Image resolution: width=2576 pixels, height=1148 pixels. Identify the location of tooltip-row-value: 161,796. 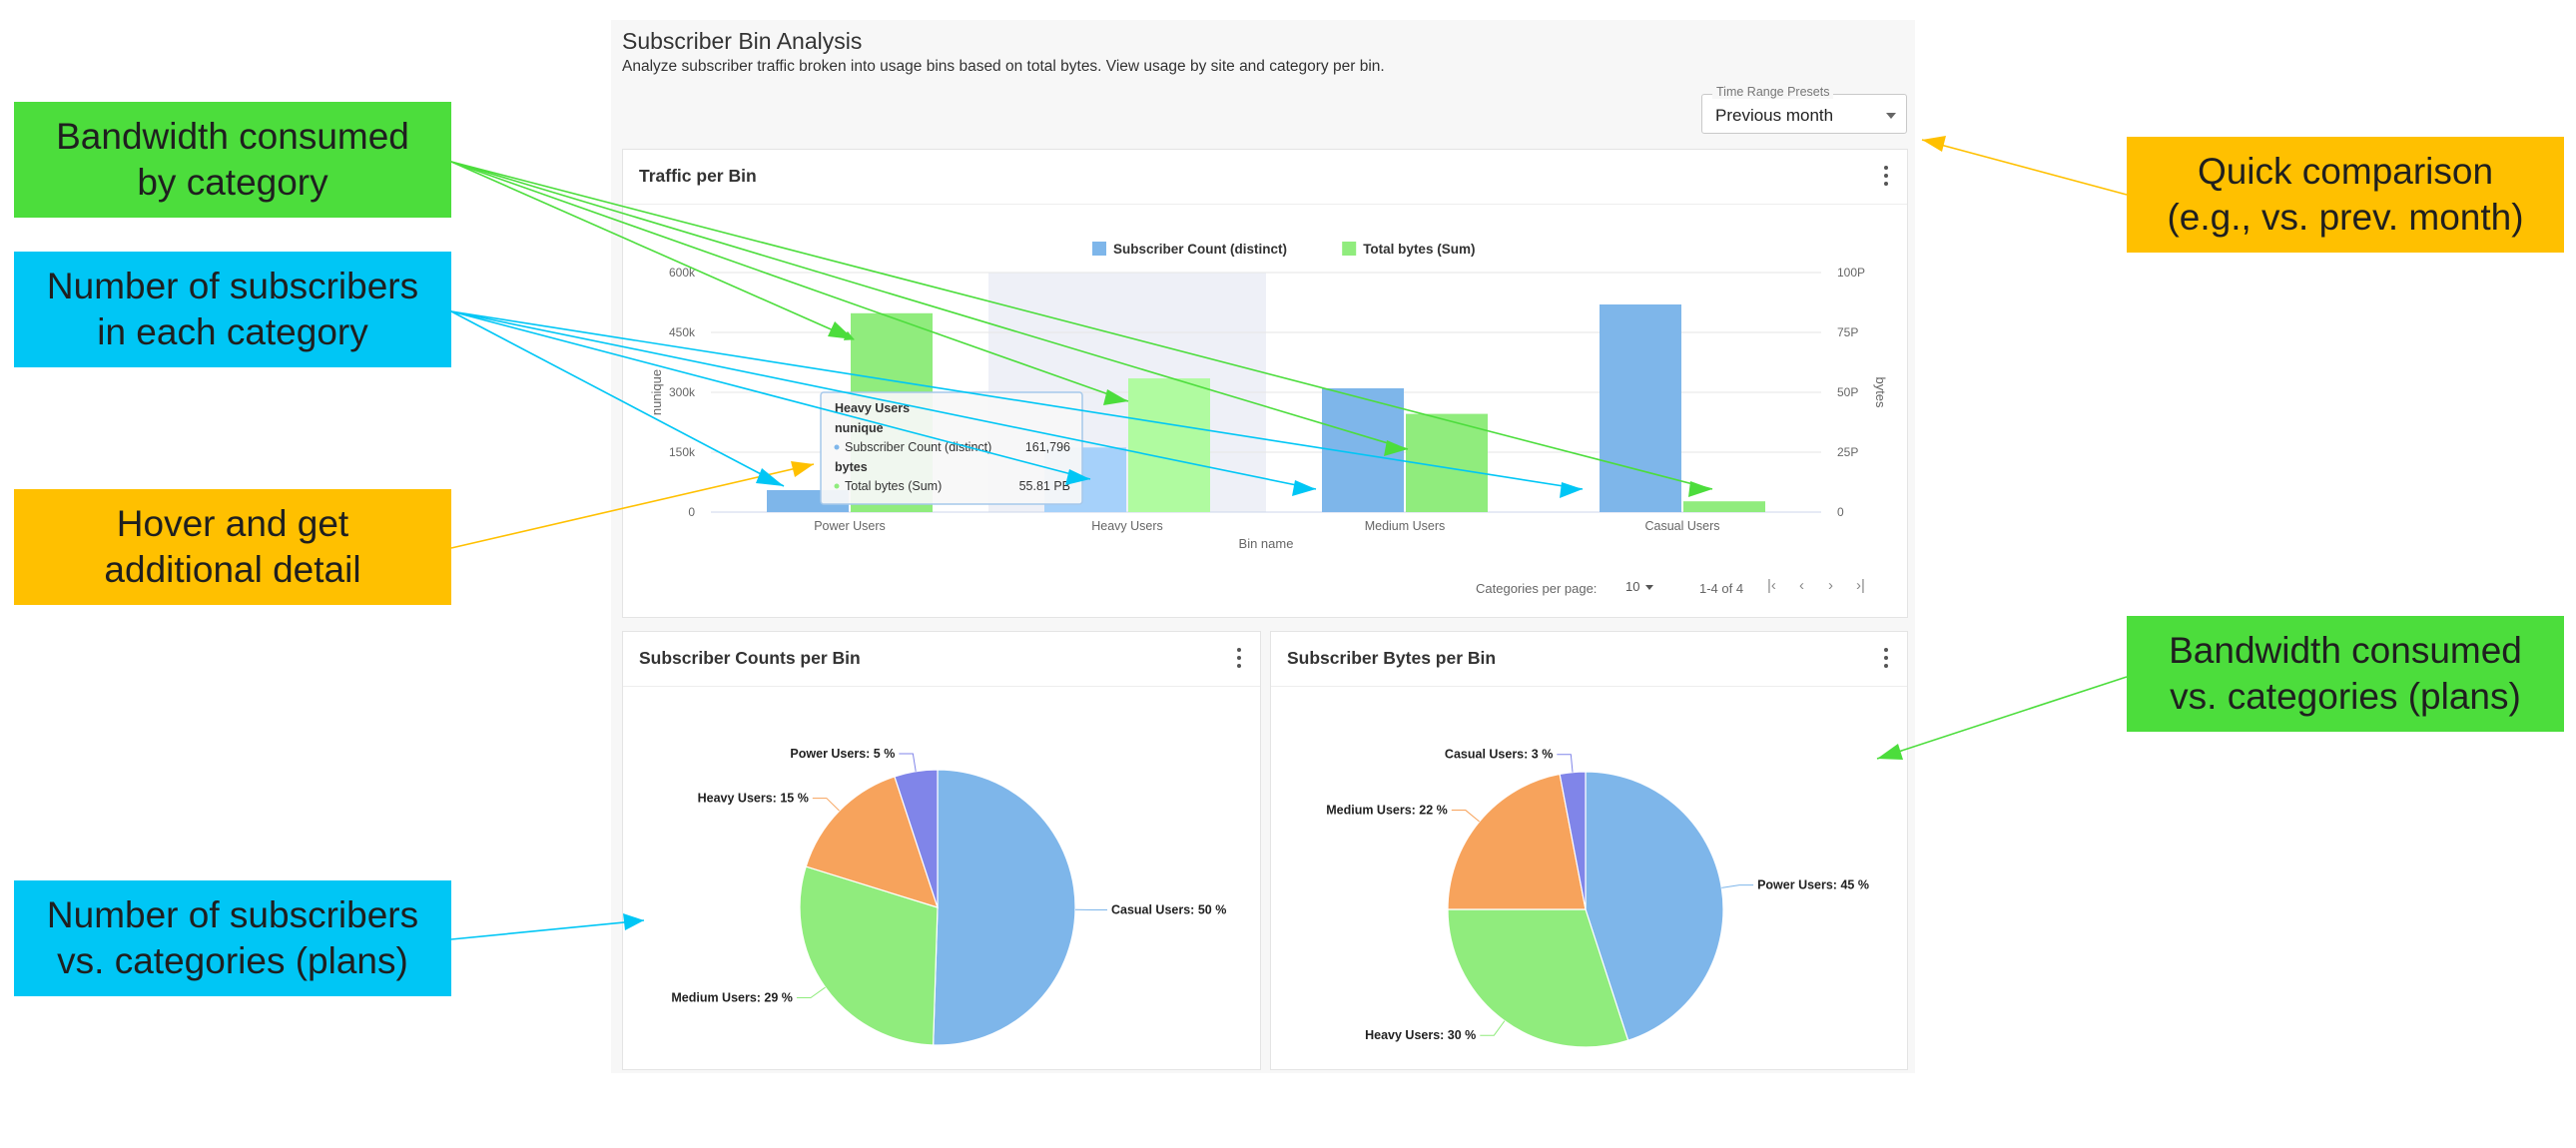
(1047, 447).